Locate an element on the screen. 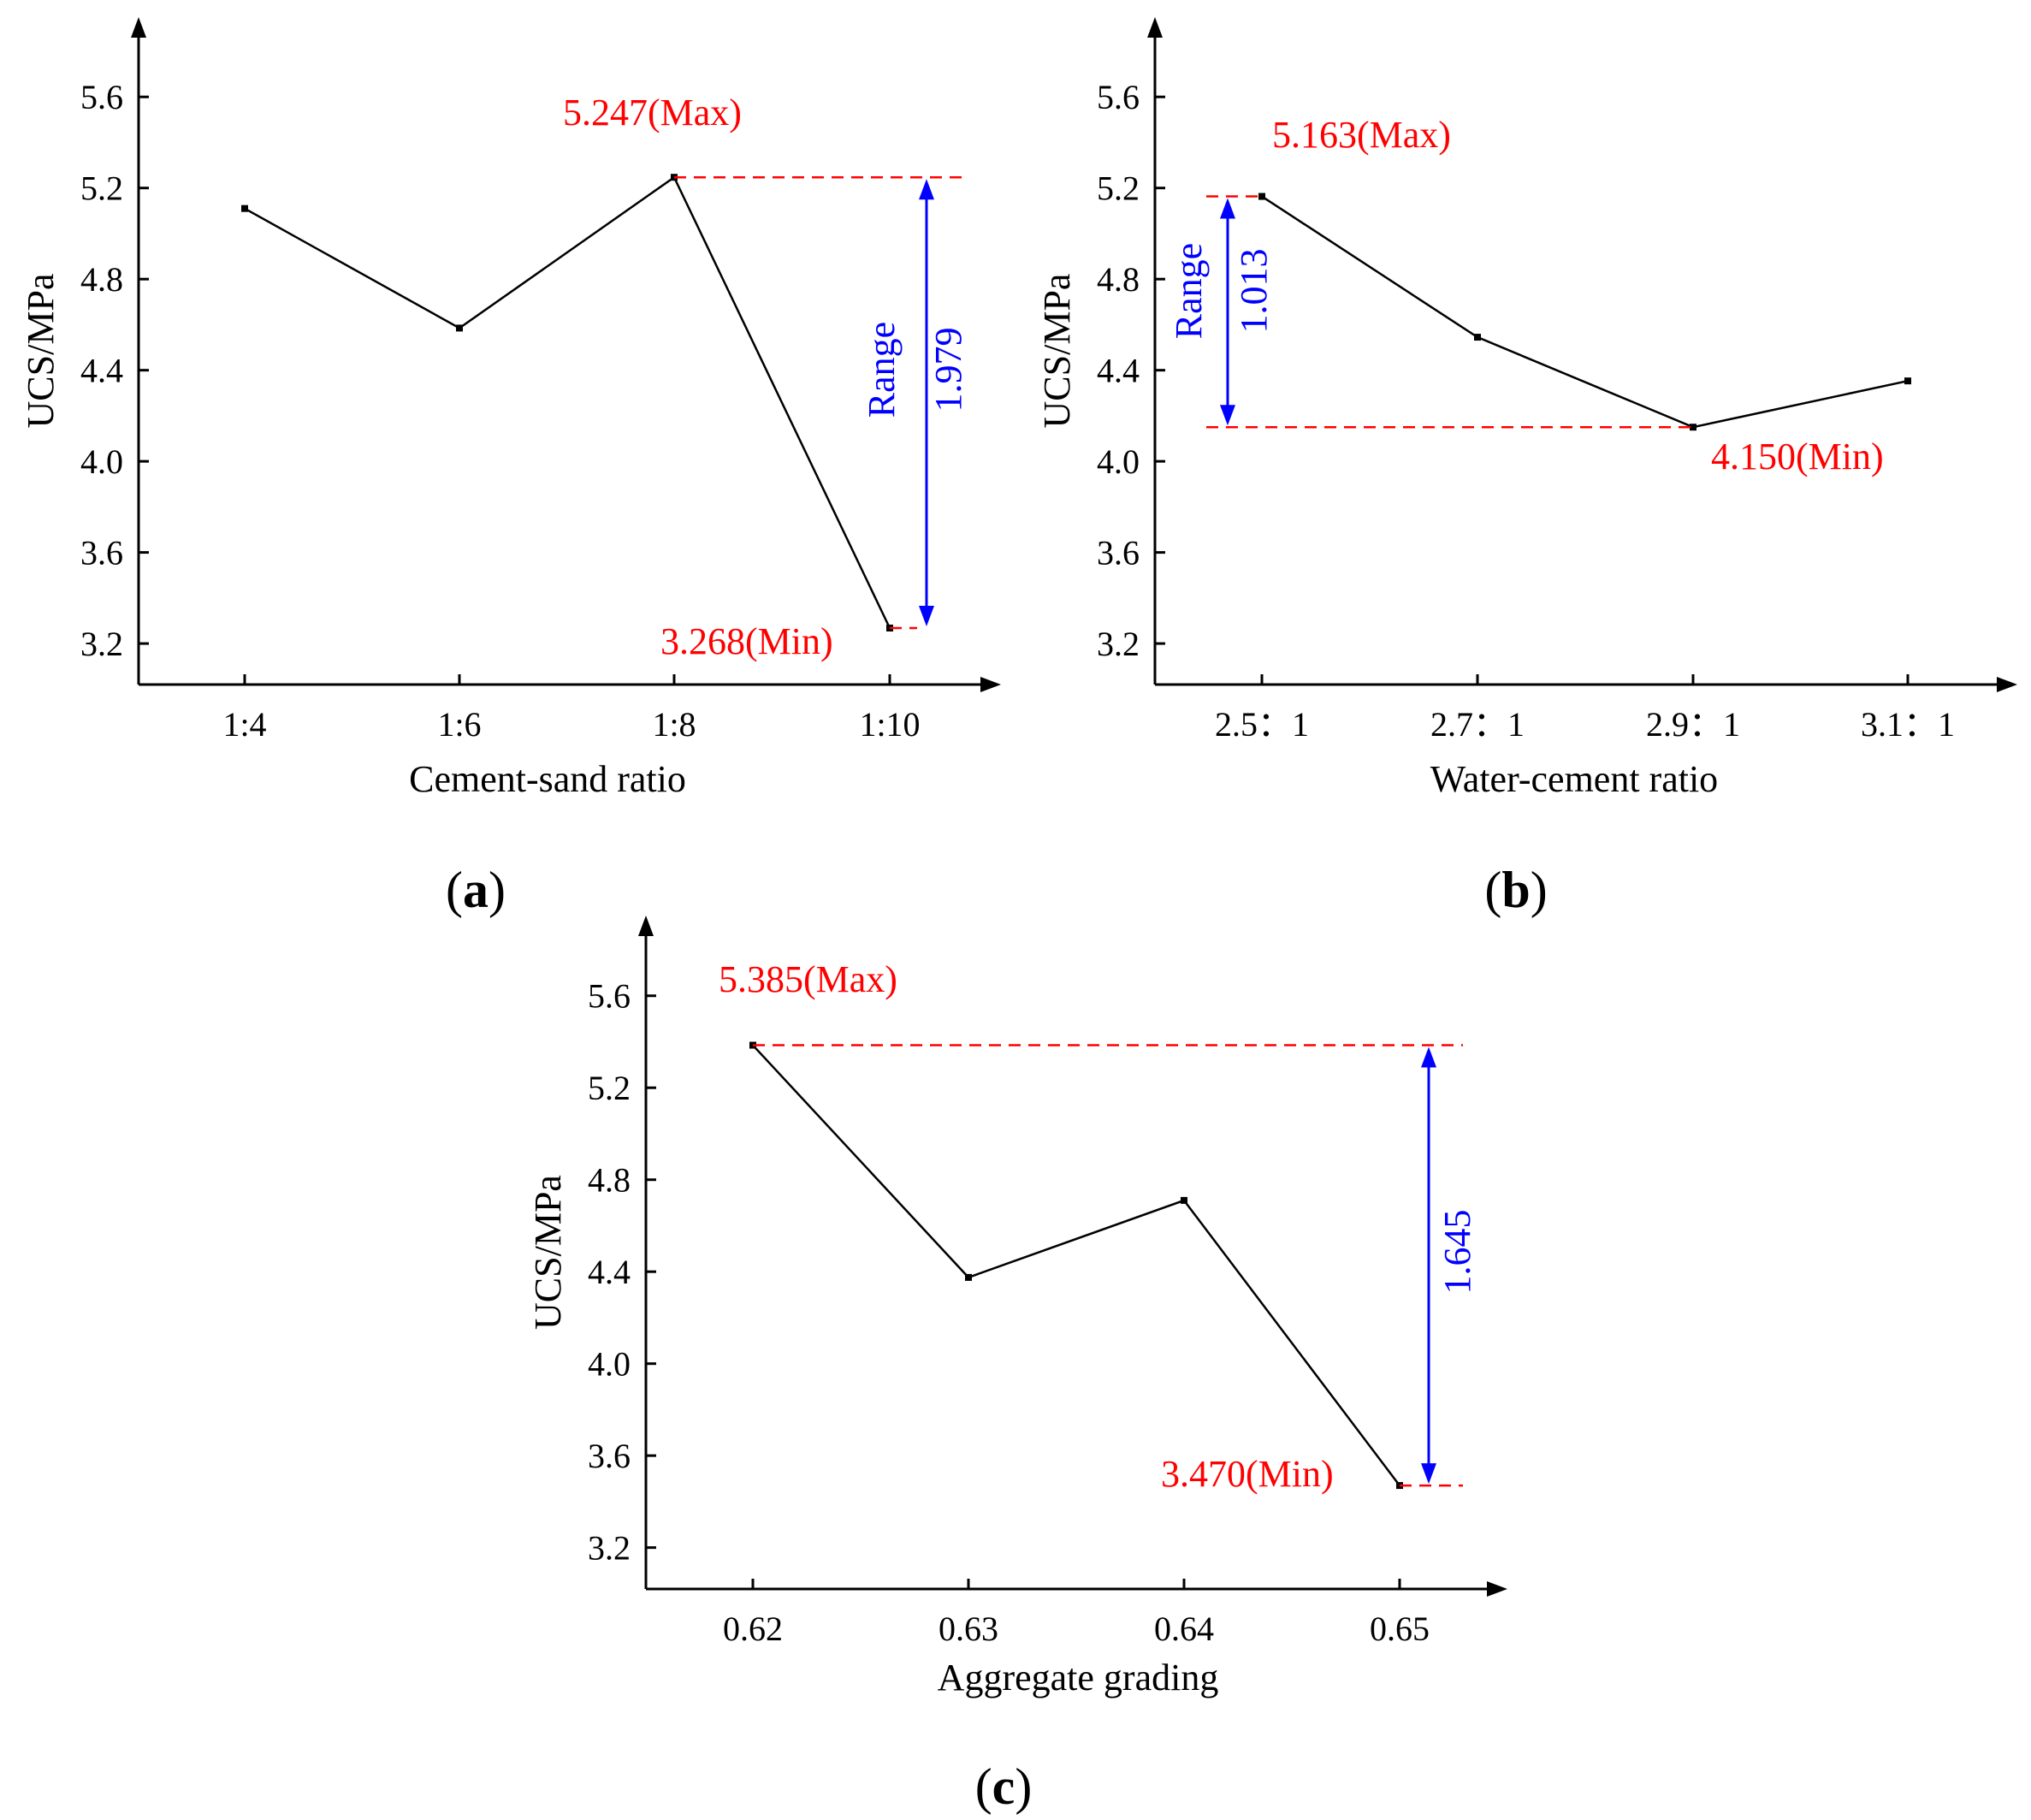  panel-label: (b) is located at coordinates (1515, 890).